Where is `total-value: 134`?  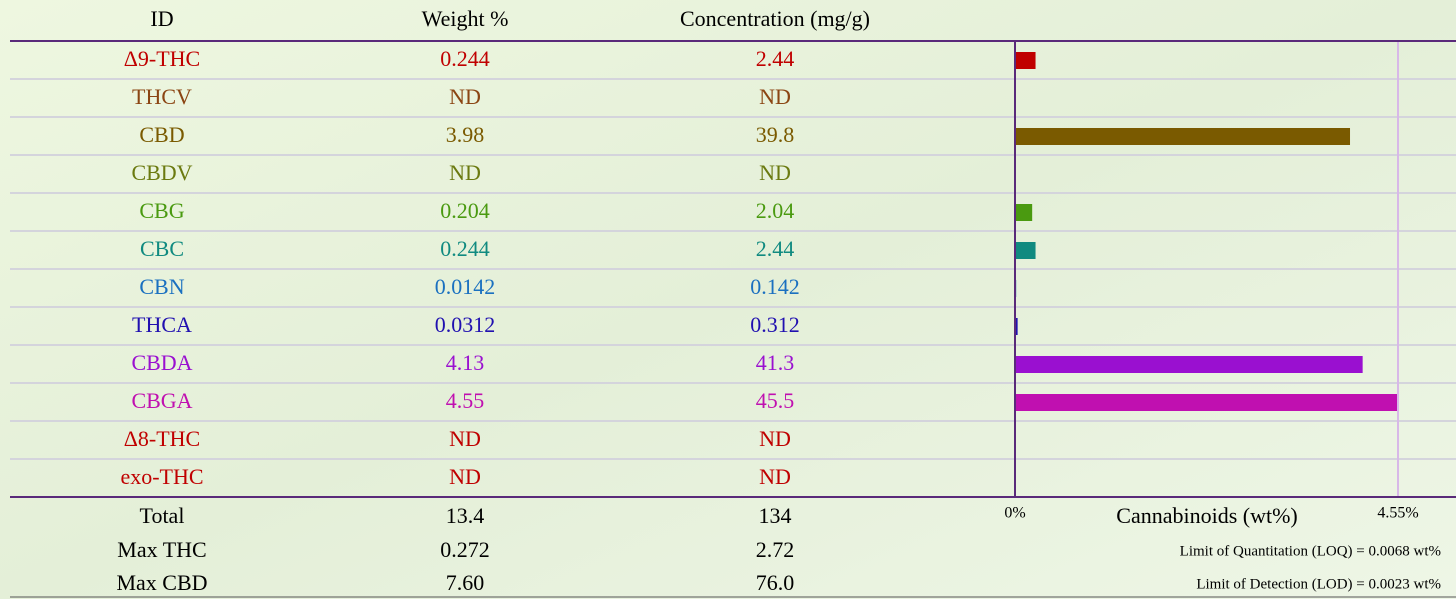
total-value: 134 is located at coordinates (775, 515).